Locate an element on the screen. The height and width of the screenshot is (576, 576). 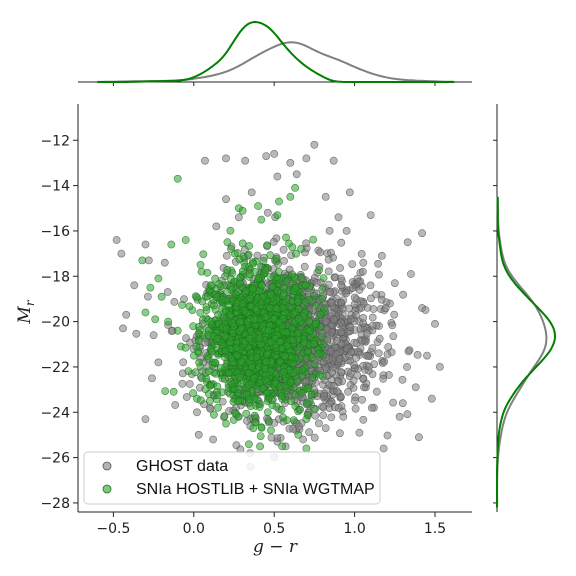
right-marginal-kde is located at coordinates (525, 308).